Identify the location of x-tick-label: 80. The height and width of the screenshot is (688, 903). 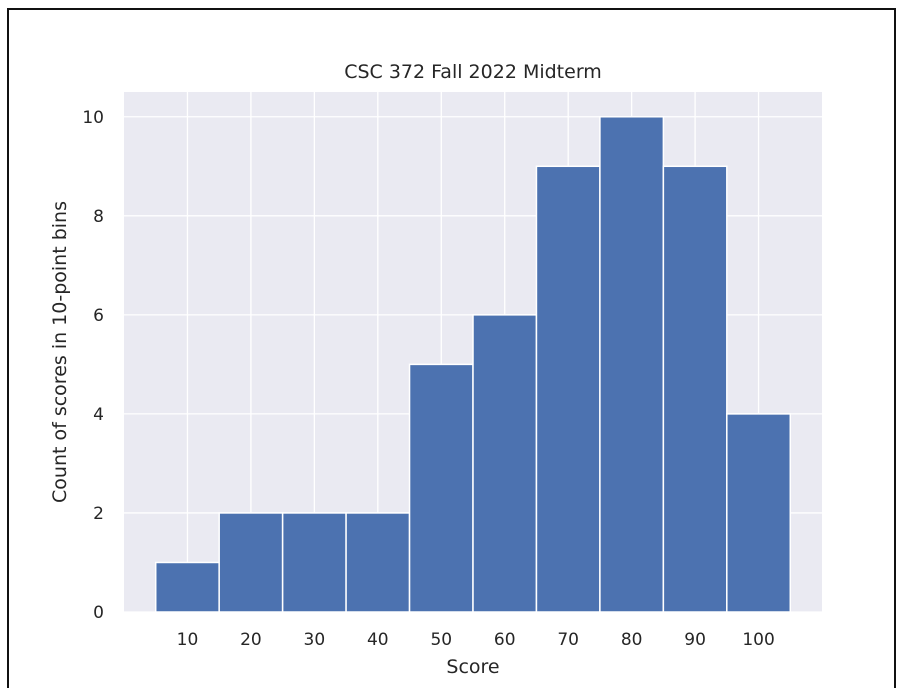
(632, 640).